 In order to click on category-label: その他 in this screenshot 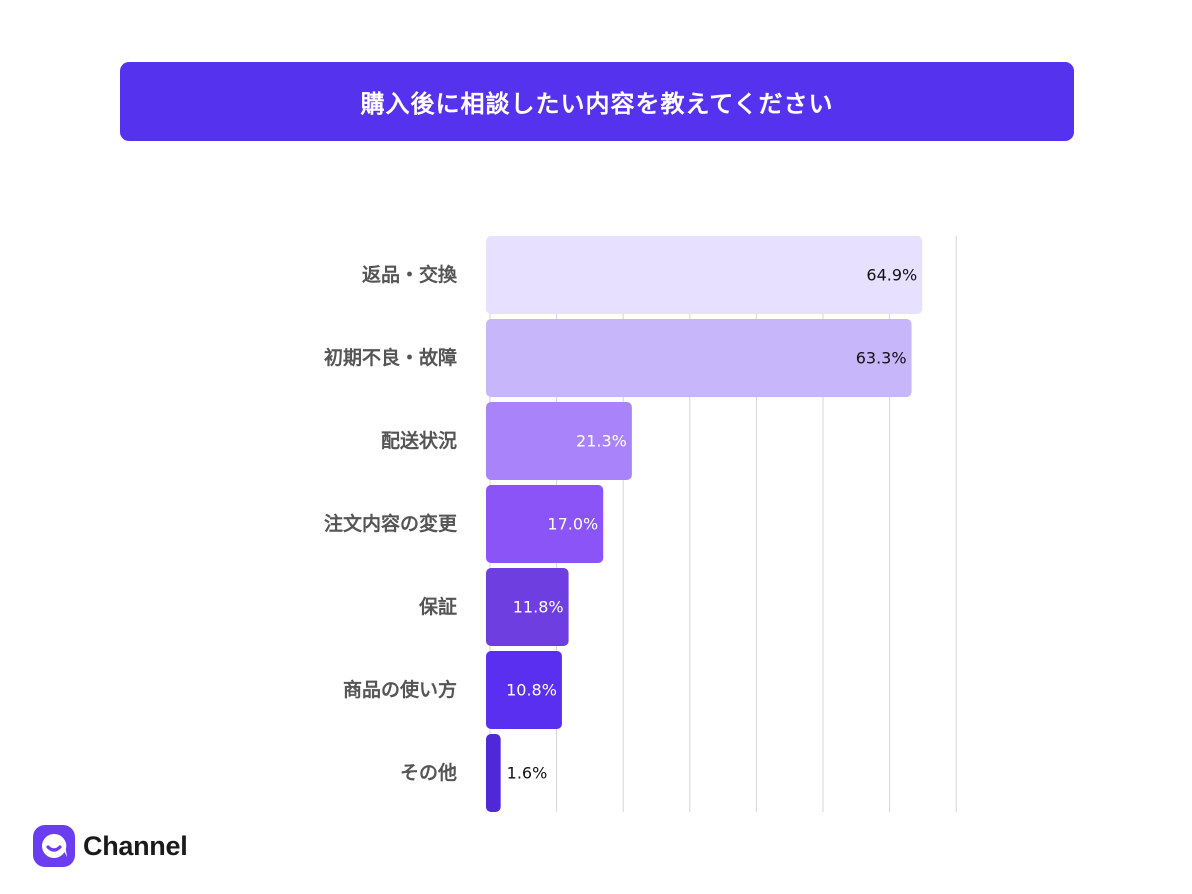, I will do `click(428, 772)`.